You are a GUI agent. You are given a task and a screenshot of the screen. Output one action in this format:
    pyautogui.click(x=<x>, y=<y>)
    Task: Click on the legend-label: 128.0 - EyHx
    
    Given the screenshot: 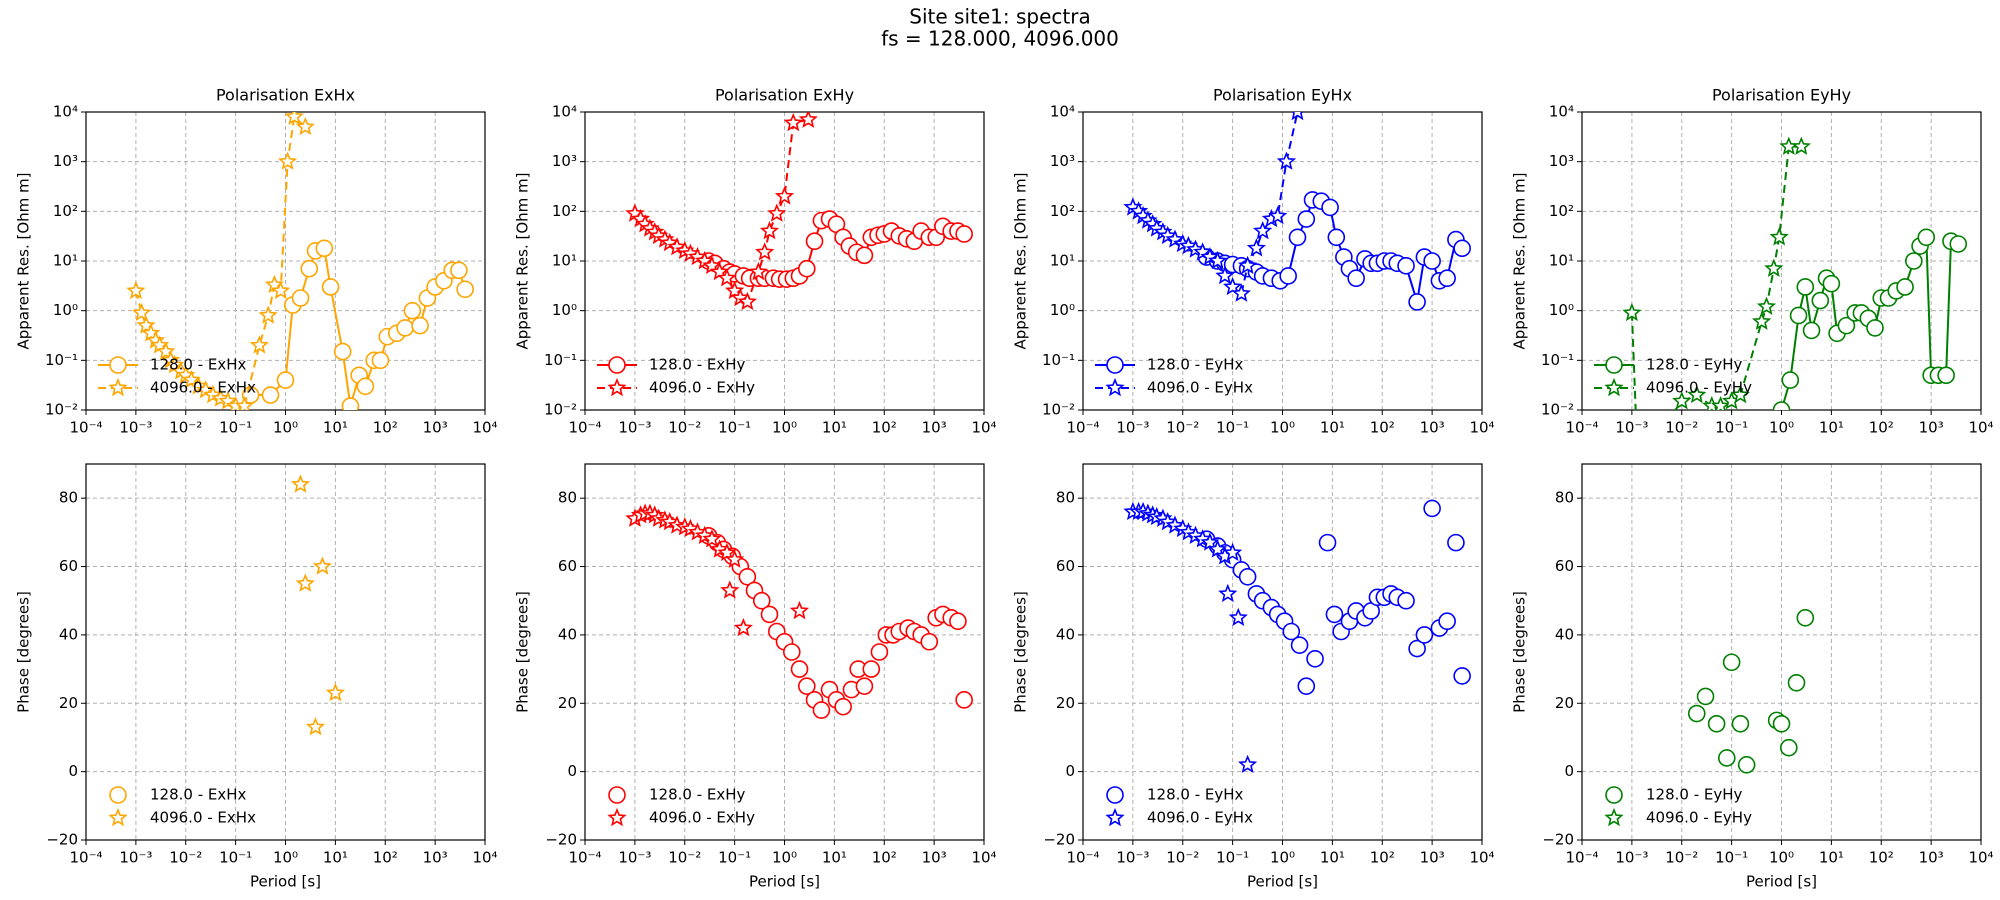 What is the action you would take?
    pyautogui.click(x=1195, y=795)
    